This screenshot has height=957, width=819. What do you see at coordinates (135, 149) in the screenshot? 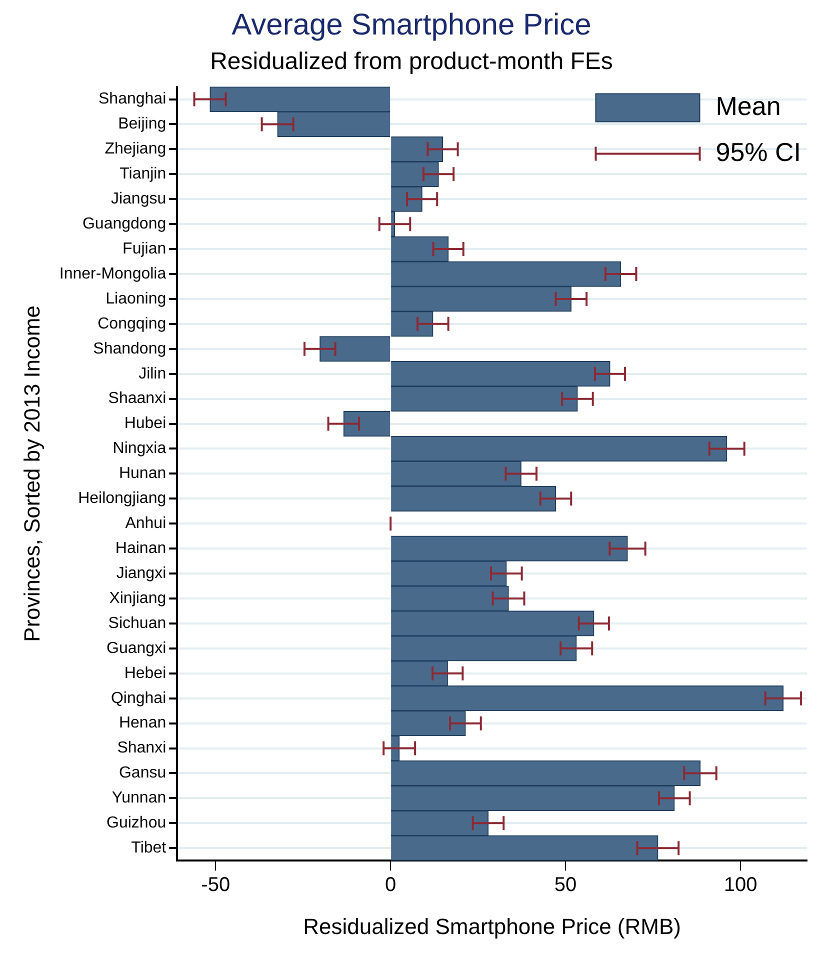
I see `y-tick-label: Zhejiang` at bounding box center [135, 149].